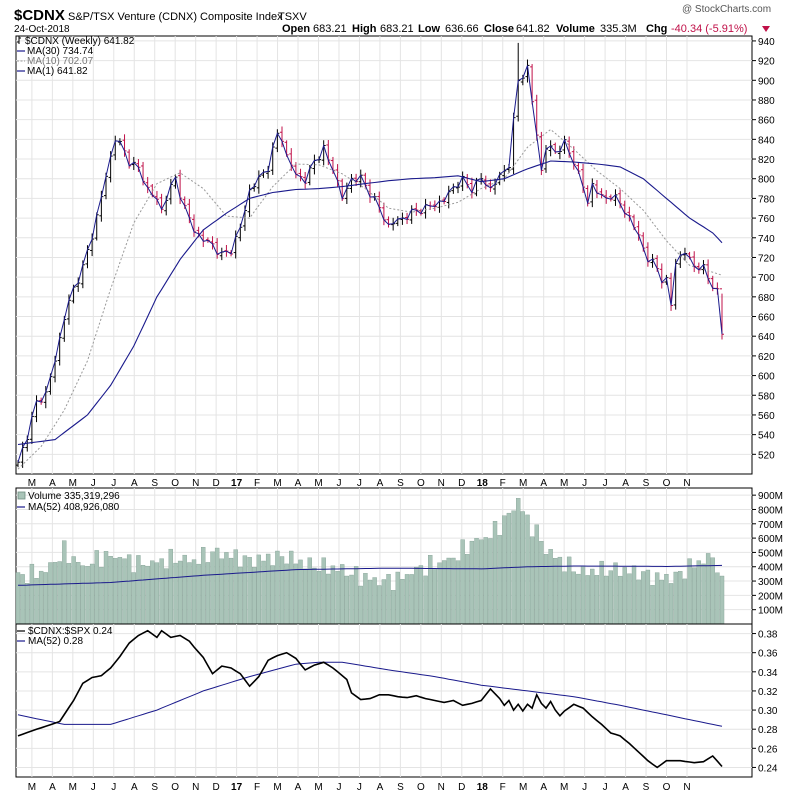  Describe the element at coordinates (766, 436) in the screenshot. I see `price-ytick-label: 540` at that location.